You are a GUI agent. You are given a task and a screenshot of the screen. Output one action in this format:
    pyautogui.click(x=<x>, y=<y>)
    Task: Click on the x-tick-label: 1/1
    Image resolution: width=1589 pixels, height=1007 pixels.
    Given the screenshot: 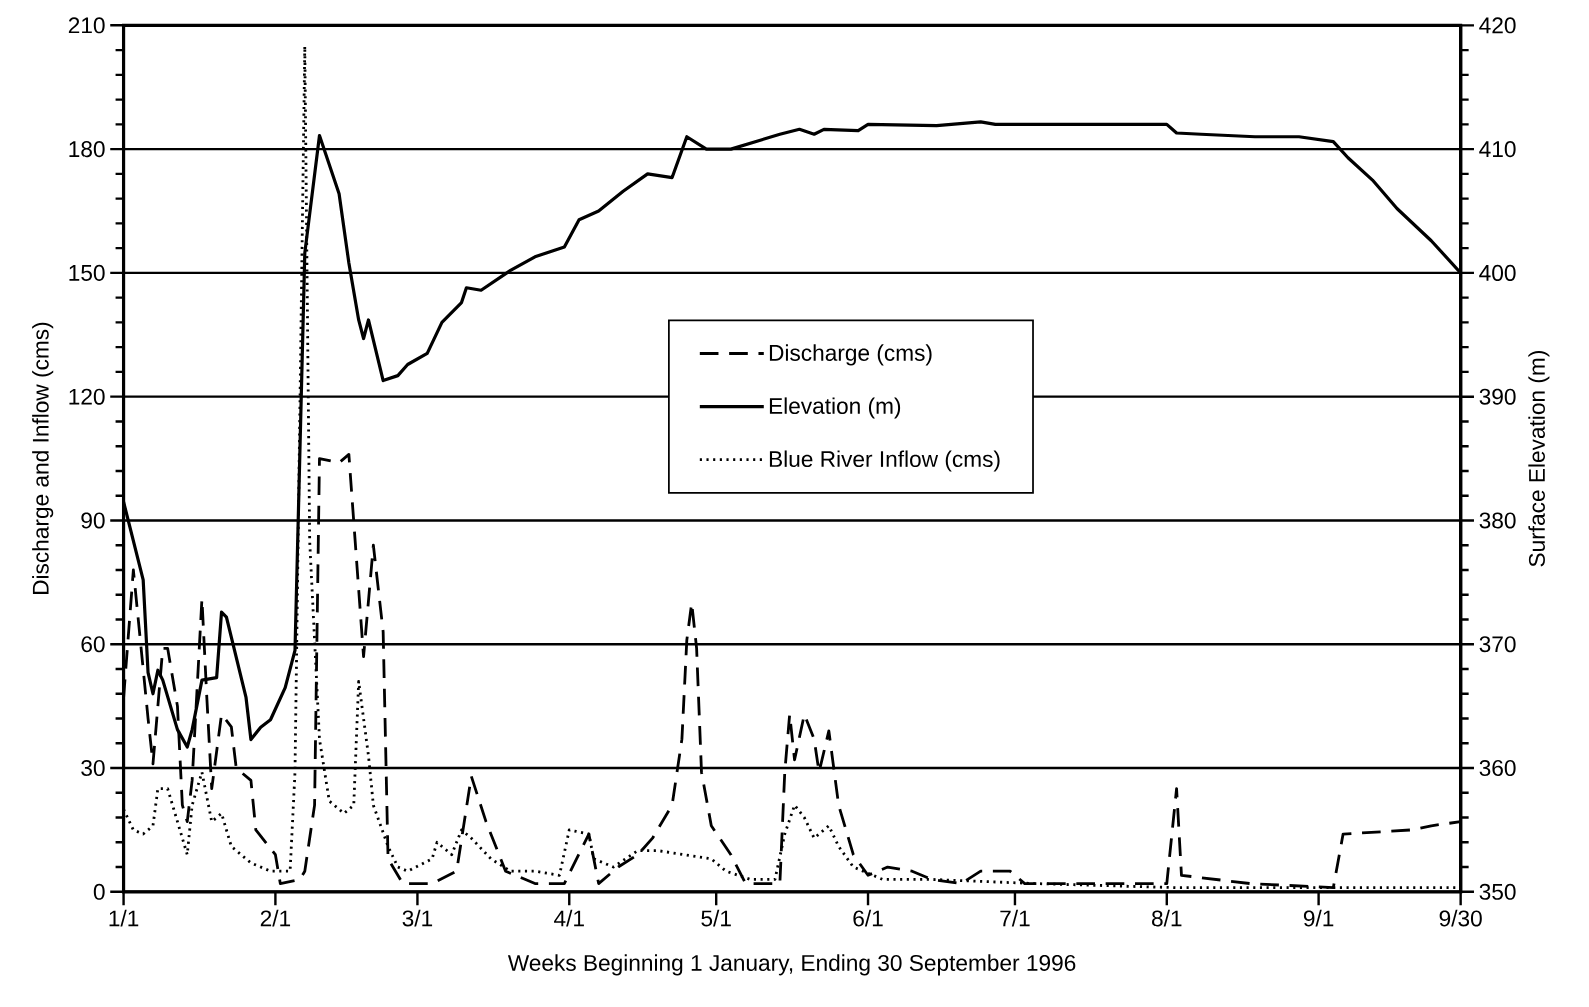 What is the action you would take?
    pyautogui.click(x=124, y=918)
    